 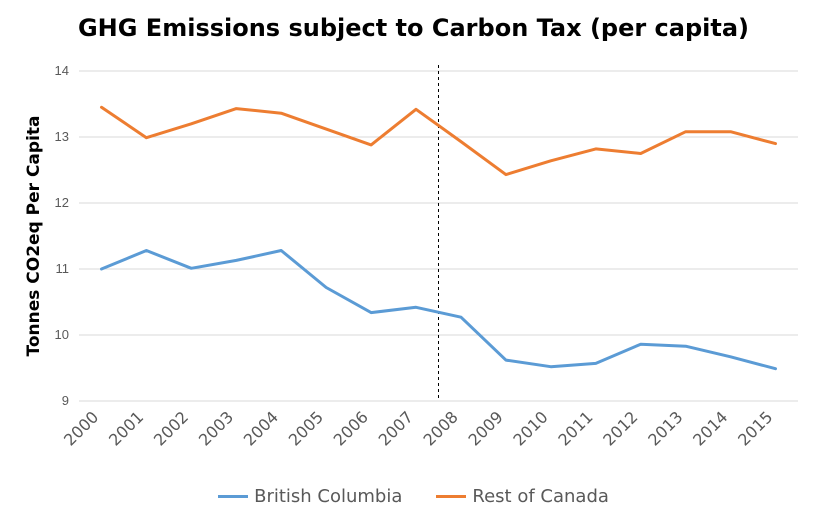 What do you see at coordinates (665, 428) in the screenshot?
I see `x-tick-label: 2013` at bounding box center [665, 428].